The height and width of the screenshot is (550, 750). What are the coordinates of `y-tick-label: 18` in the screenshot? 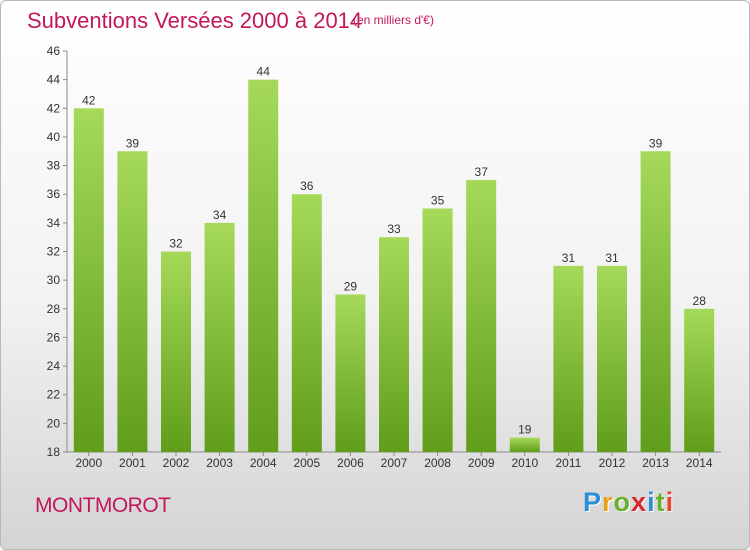 It's located at (54, 452).